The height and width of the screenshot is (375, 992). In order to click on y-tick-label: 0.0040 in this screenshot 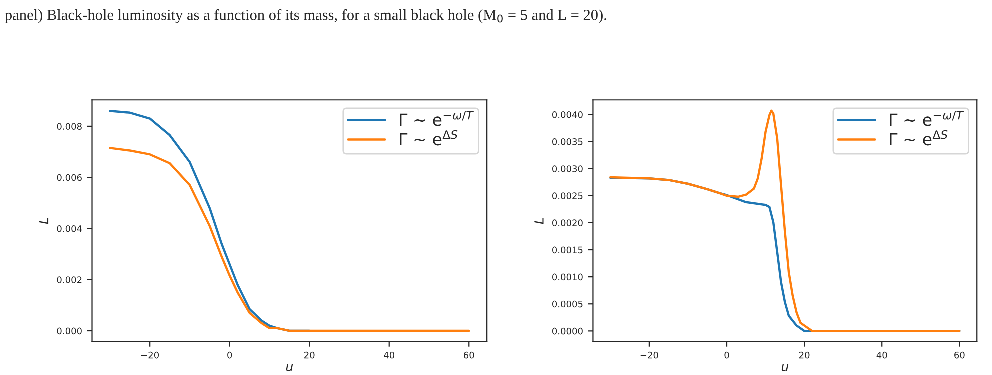, I will do `click(567, 114)`.